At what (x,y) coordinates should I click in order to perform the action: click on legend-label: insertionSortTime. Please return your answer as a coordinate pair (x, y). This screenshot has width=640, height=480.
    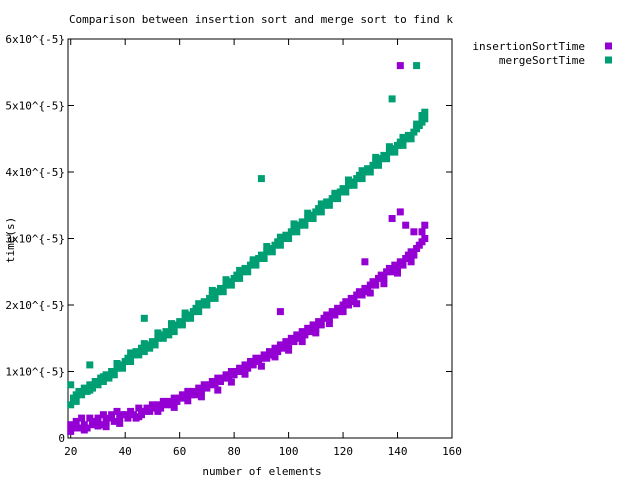
    Looking at the image, I should click on (528, 46).